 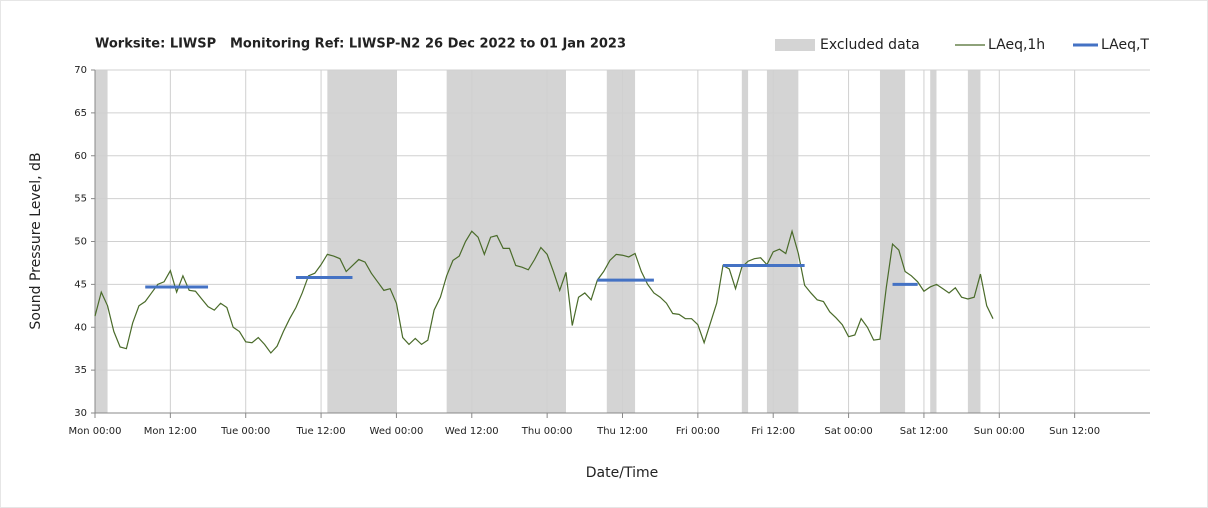 I want to click on x-tick-label: Sun 00:00, so click(x=999, y=431).